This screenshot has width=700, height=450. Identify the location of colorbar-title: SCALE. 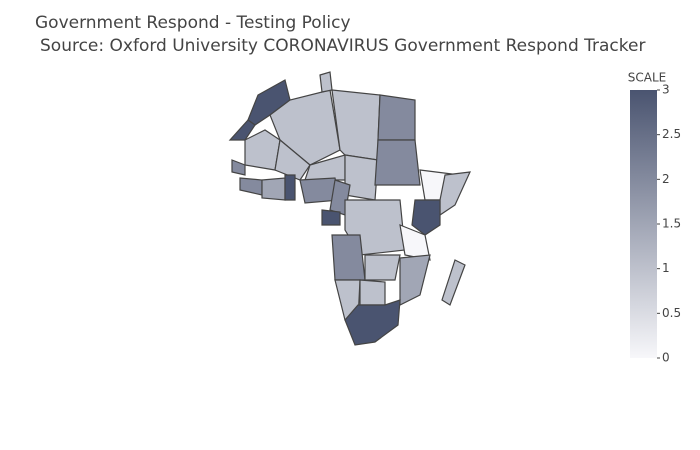
(647, 78).